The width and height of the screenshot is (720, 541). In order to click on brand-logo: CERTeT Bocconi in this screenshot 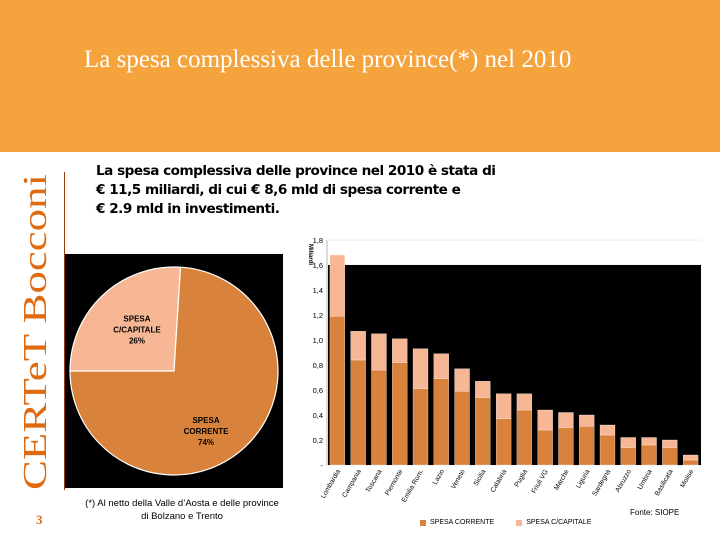, I will do `click(35, 332)`.